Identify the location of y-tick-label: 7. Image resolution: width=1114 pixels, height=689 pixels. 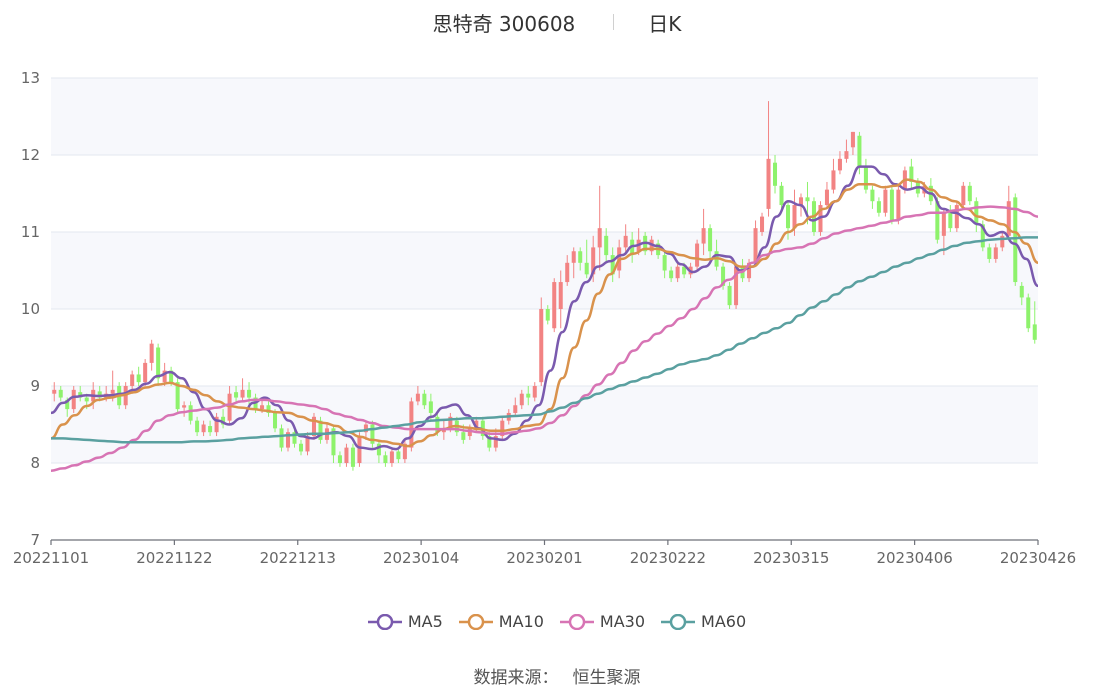
(35, 540).